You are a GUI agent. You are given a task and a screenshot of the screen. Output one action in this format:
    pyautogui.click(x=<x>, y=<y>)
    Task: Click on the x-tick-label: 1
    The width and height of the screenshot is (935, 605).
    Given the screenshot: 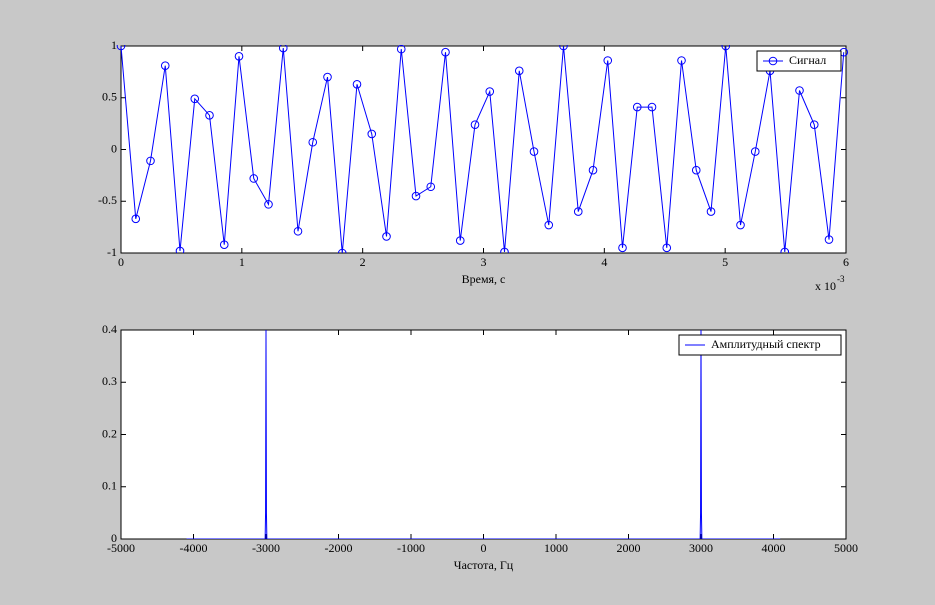 What is the action you would take?
    pyautogui.click(x=242, y=262)
    